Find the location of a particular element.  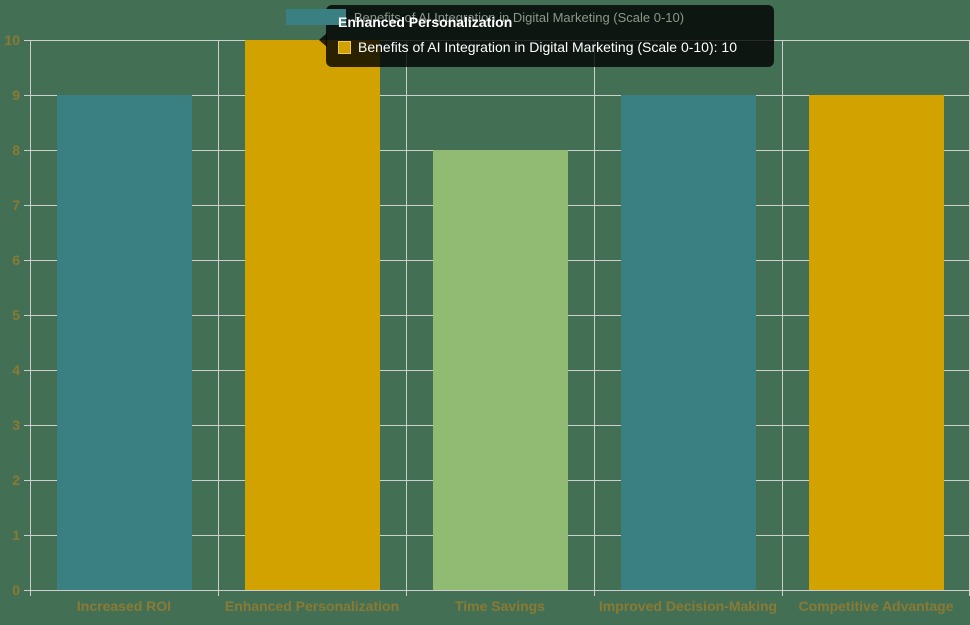

tooltip-color-swatch is located at coordinates (344, 47).